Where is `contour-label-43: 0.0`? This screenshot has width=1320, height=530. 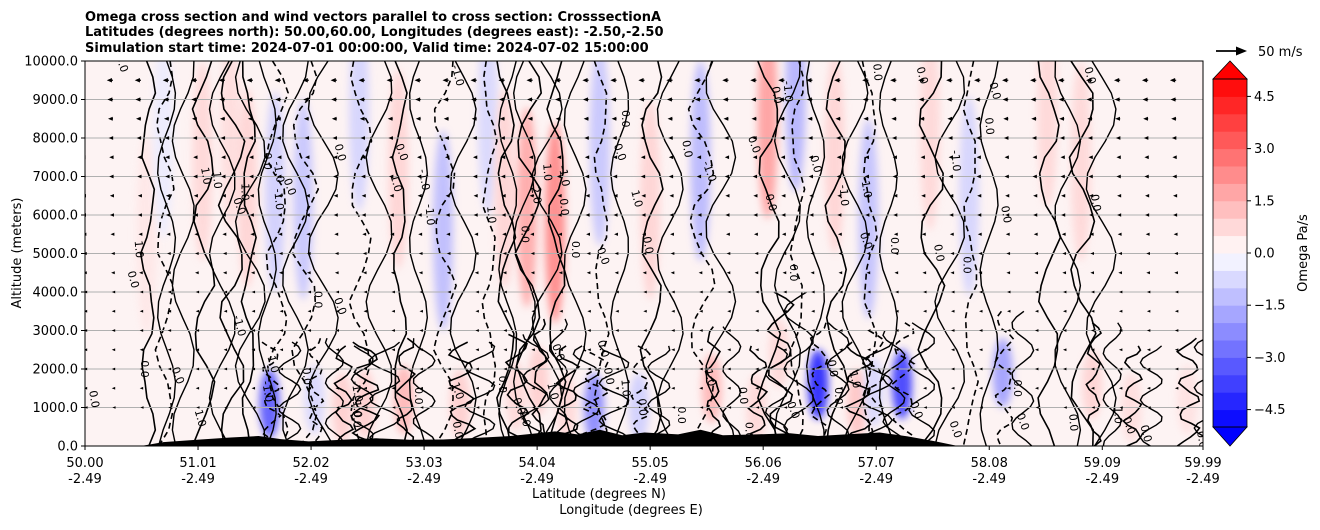
contour-label-43: 0.0 is located at coordinates (564, 207).